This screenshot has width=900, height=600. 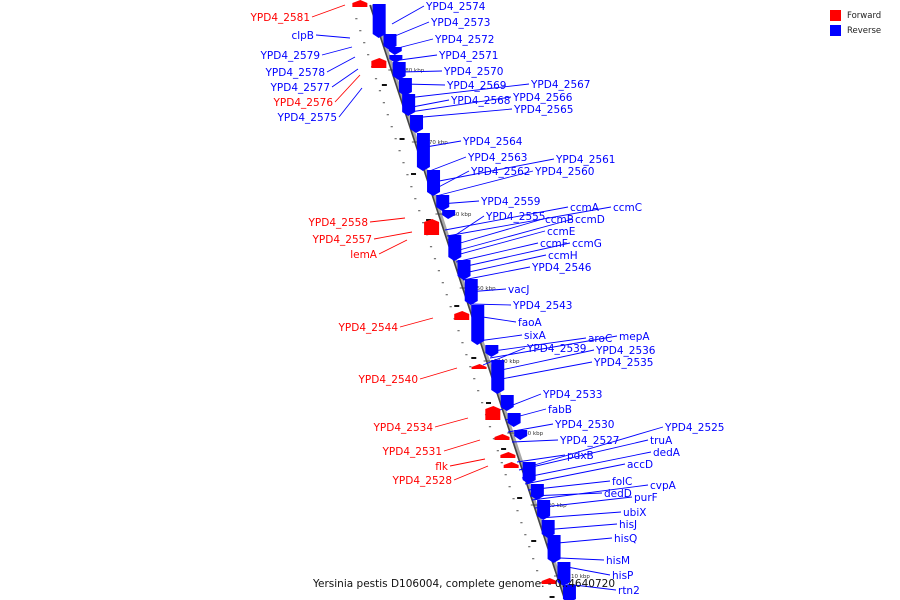 What do you see at coordinates (480, 101) in the screenshot?
I see `gene-label: YPD4_2568` at bounding box center [480, 101].